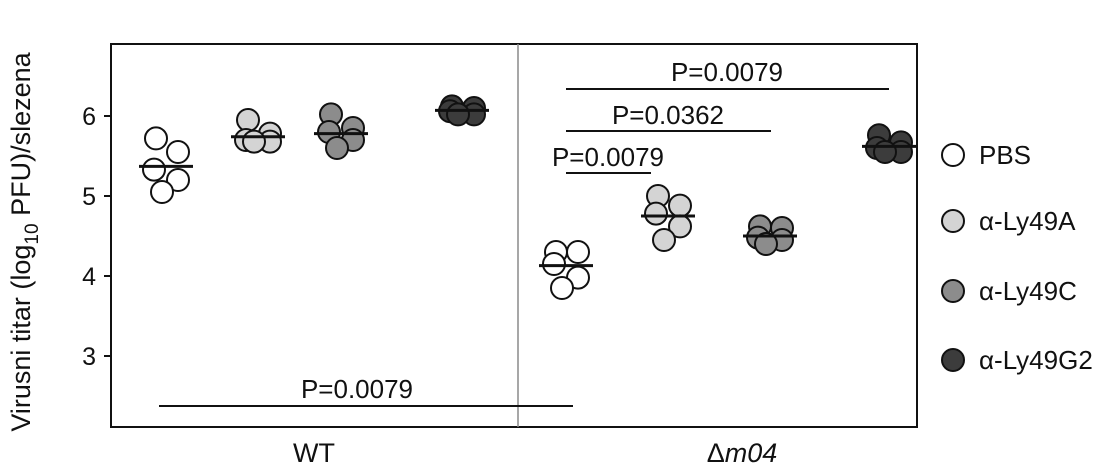 This screenshot has height=470, width=1120. I want to click on y-axis-label-main: Virusni titar (log, so click(21, 338).